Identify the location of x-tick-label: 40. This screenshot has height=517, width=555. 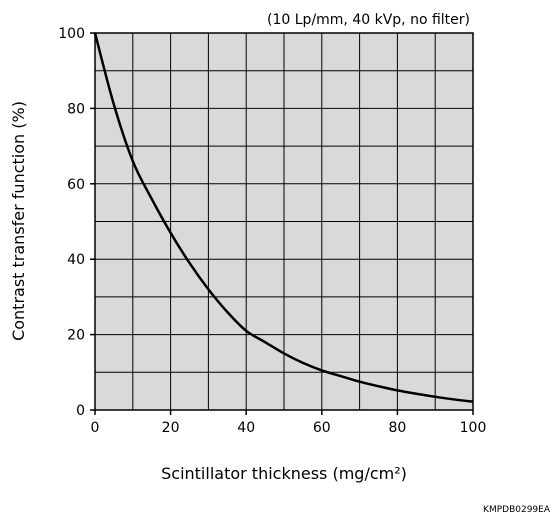
(246, 428).